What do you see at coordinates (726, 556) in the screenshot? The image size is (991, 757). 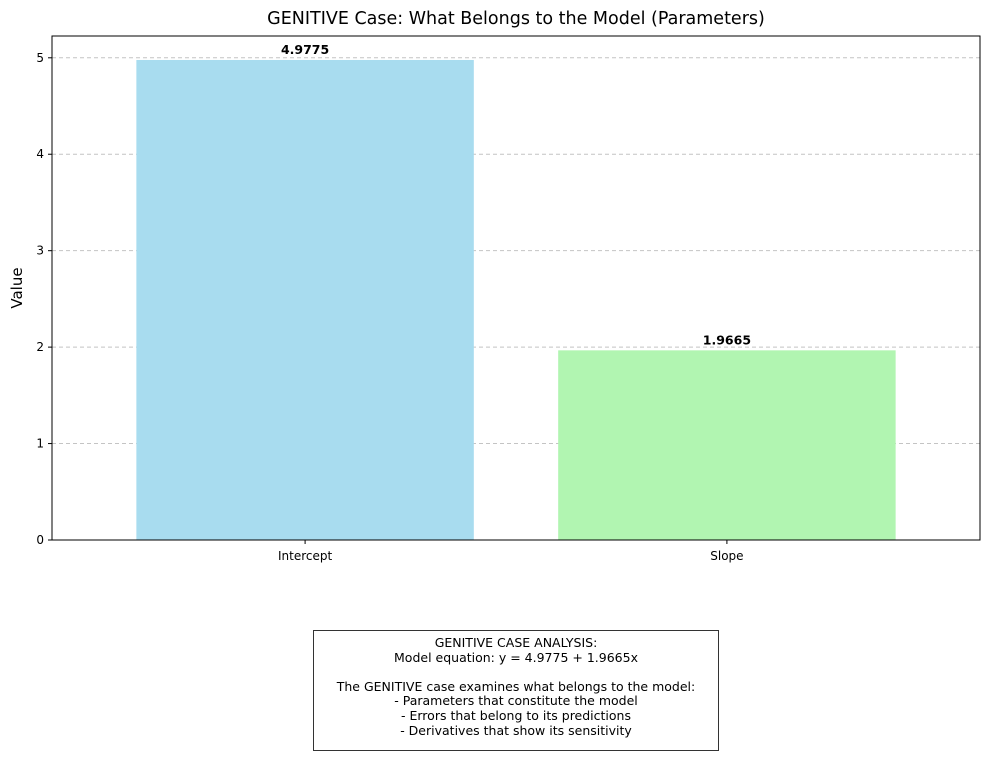 I see `x-tick-label: Slope` at bounding box center [726, 556].